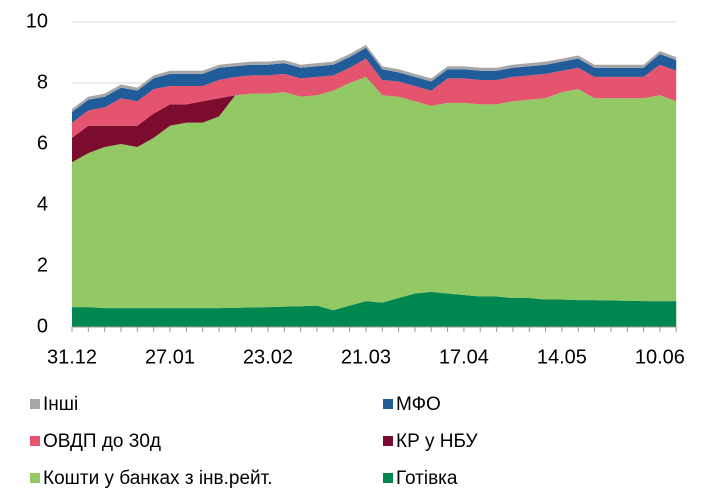  Describe the element at coordinates (42, 204) in the screenshot. I see `y-tick-label: 4` at that location.